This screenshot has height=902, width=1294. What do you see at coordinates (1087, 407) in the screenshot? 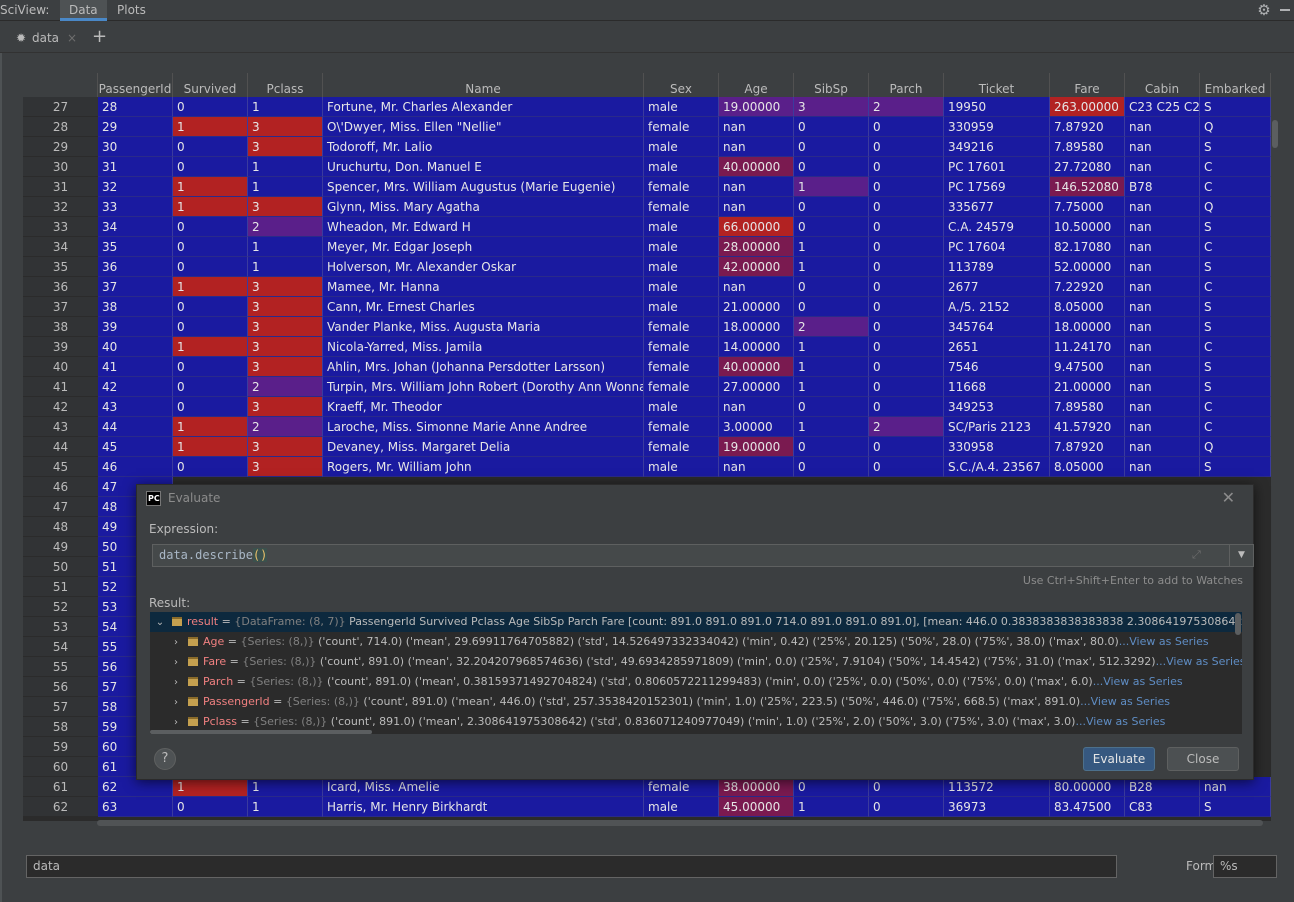
I see `table-cell: 7.89580` at bounding box center [1087, 407].